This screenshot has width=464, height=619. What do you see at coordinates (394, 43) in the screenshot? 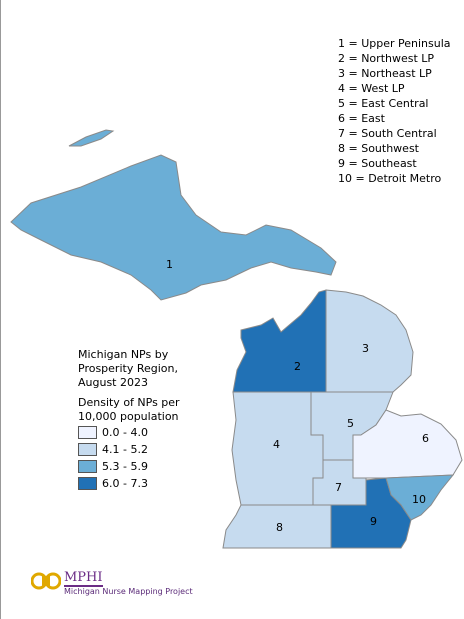
I see `key-entry: 1 = Upper Peninsula` at bounding box center [394, 43].